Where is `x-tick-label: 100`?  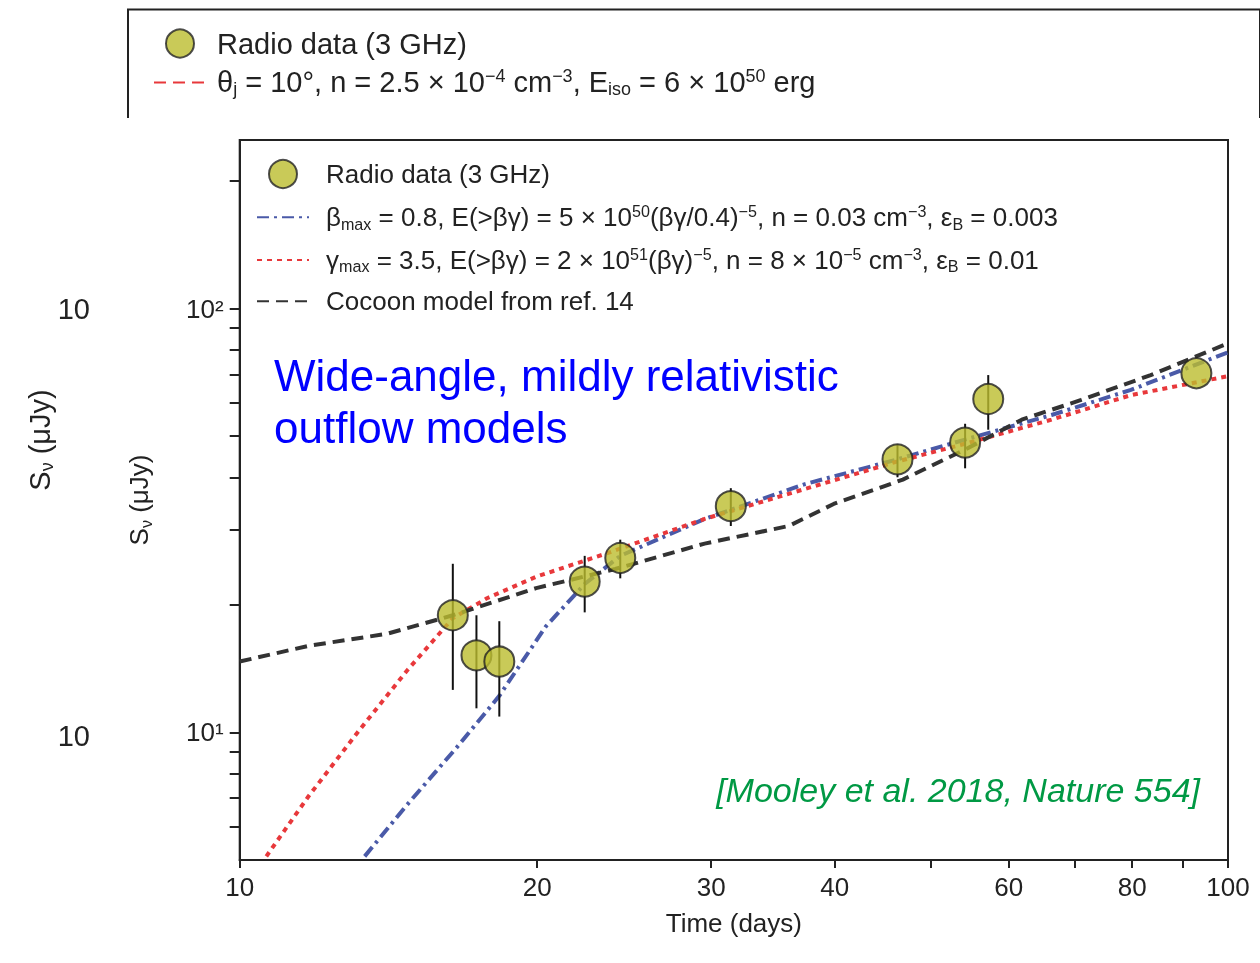
x-tick-label: 100 is located at coordinates (1228, 887).